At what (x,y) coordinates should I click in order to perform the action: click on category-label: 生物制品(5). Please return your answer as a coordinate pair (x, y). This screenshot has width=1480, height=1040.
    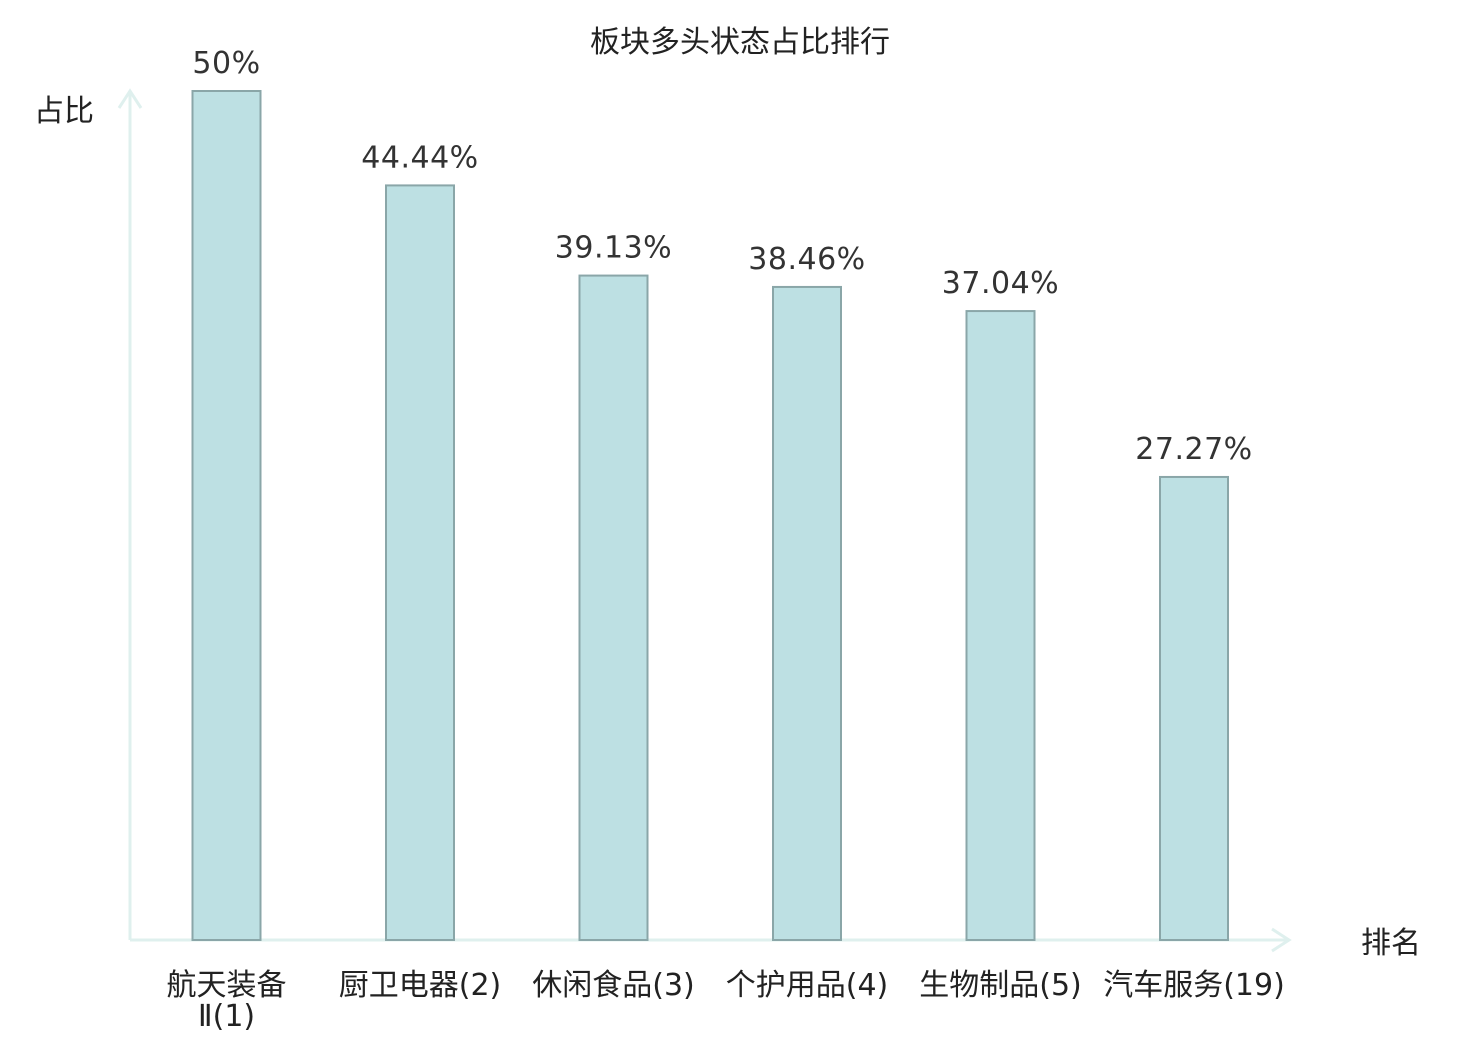
    Looking at the image, I should click on (1000, 985).